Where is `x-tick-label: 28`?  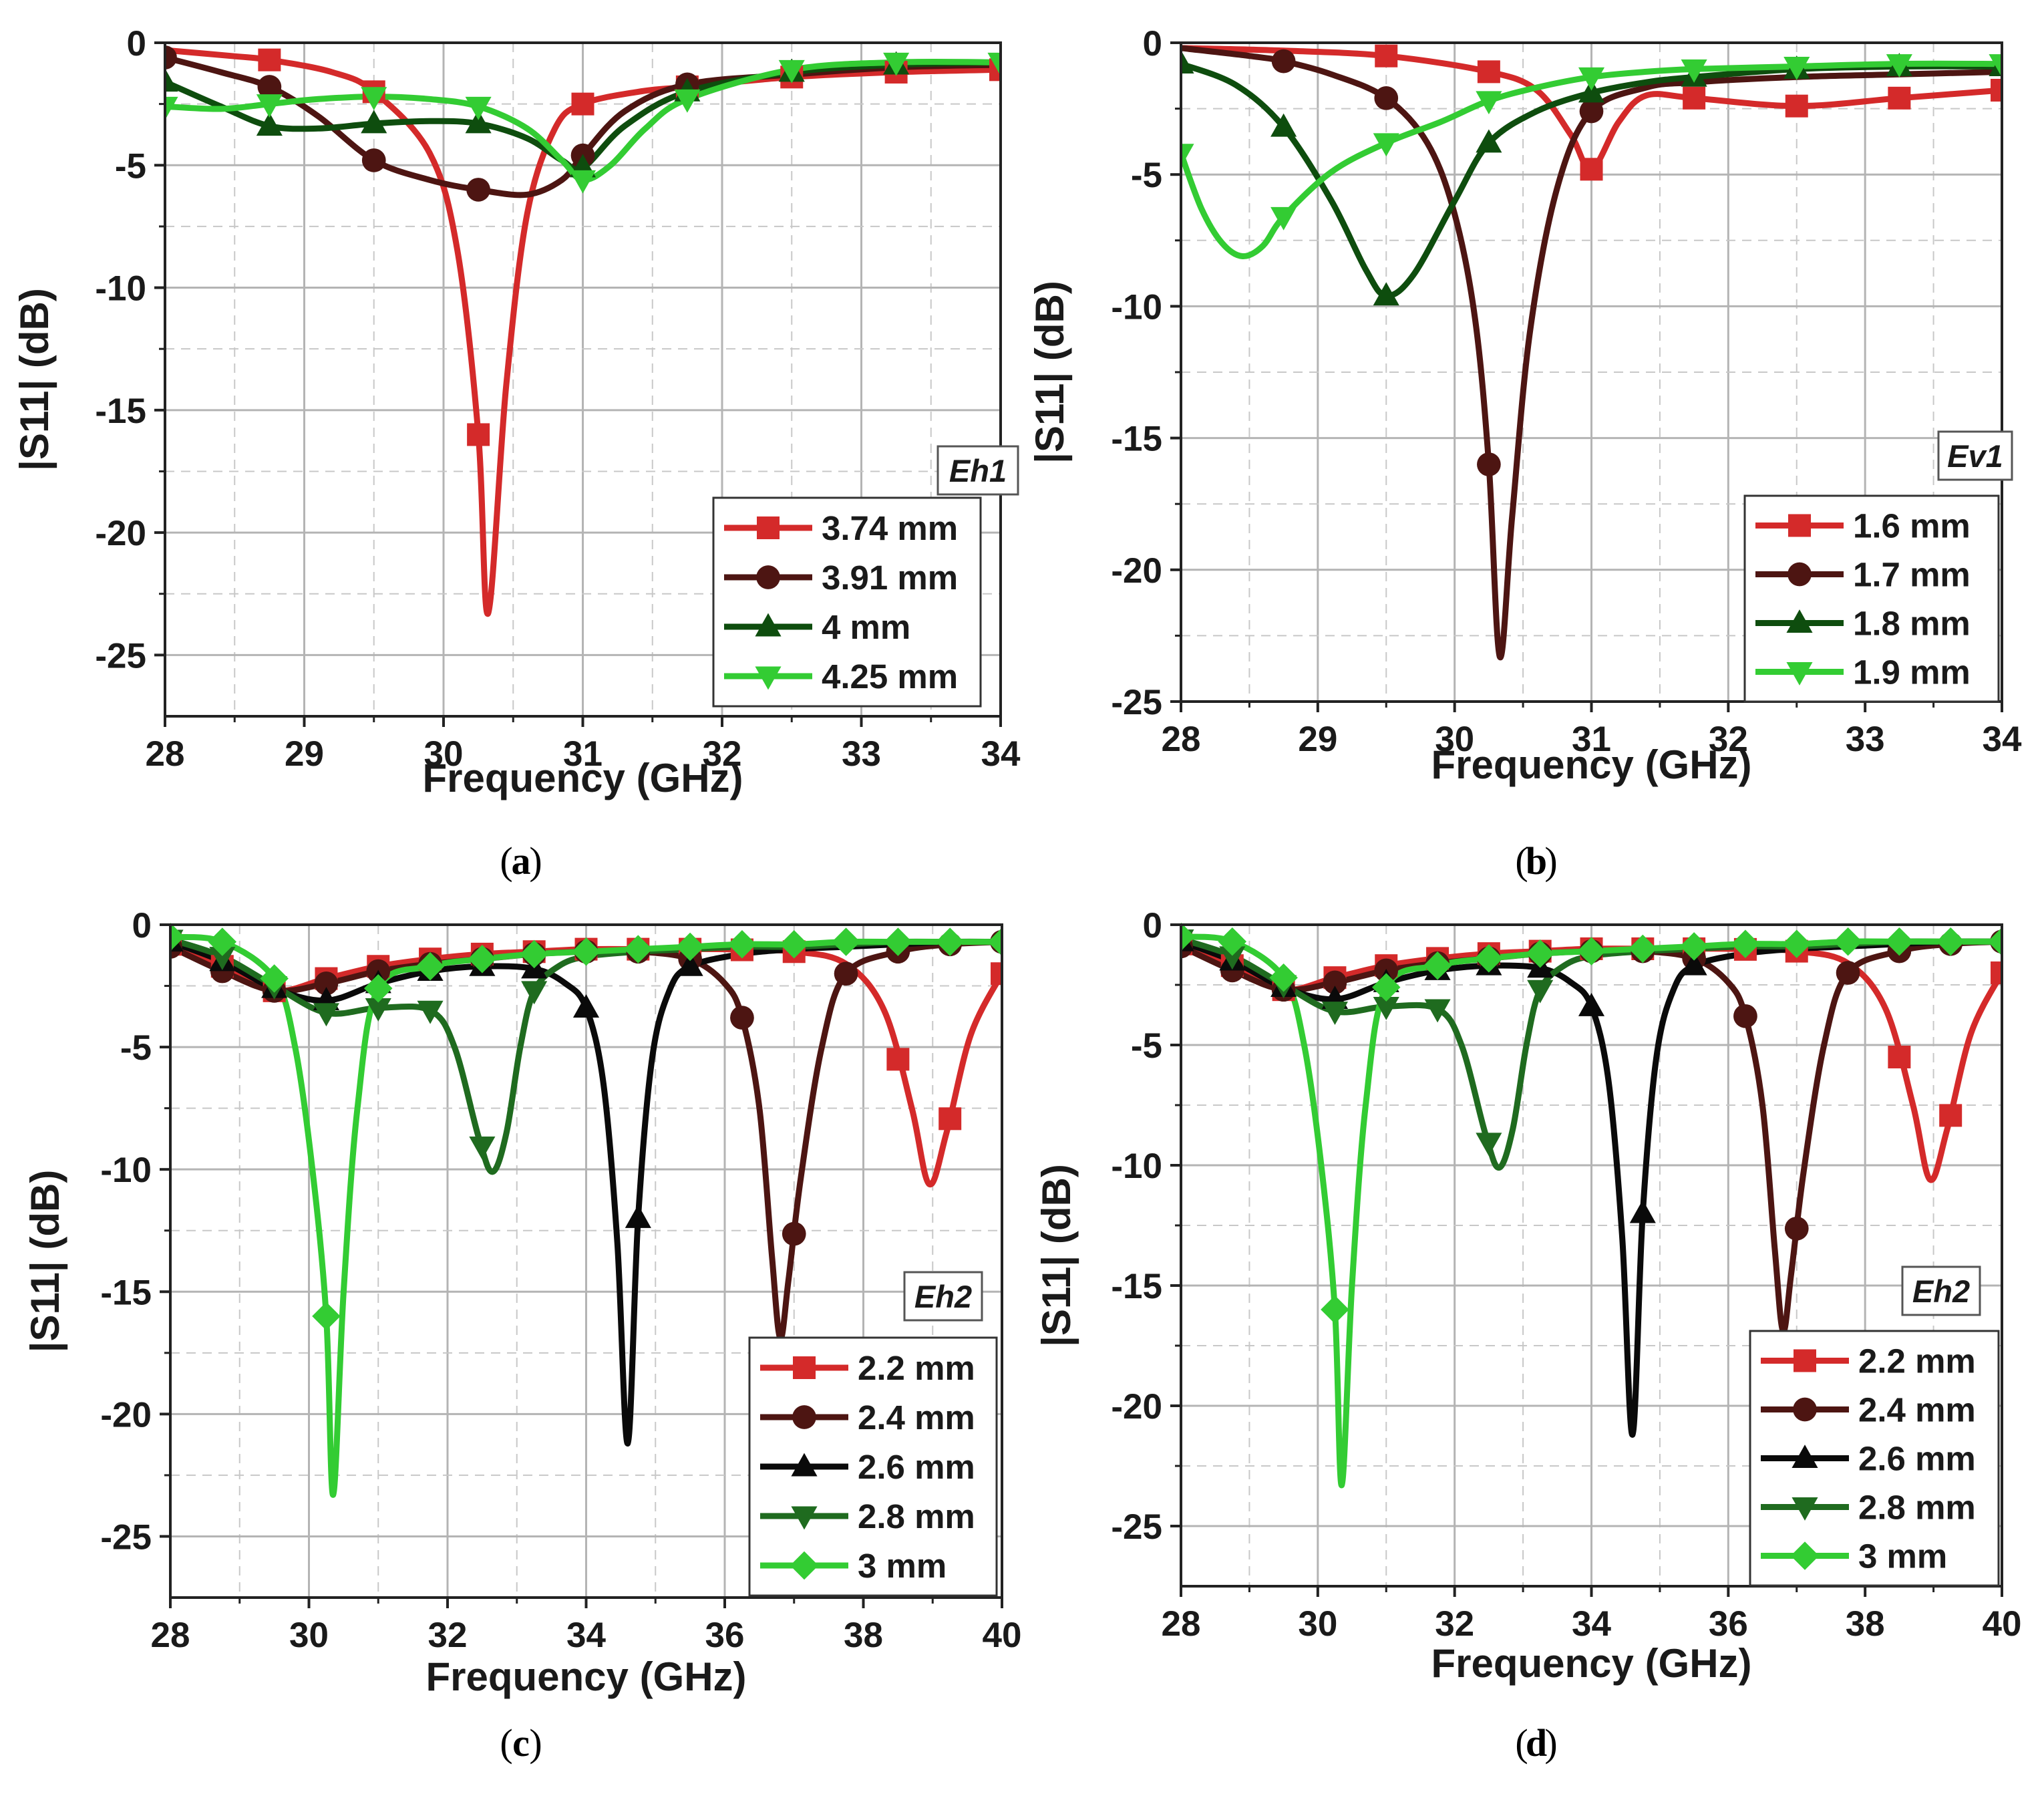
x-tick-label: 28 is located at coordinates (165, 754).